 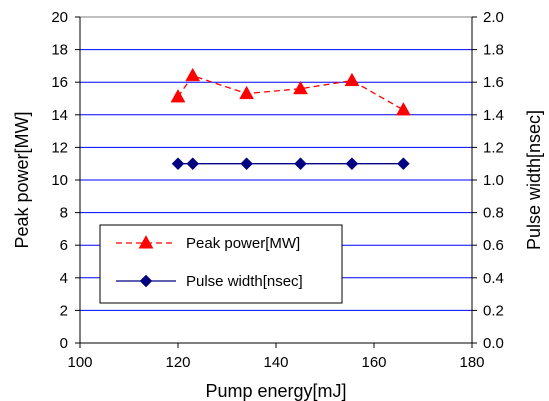 I want to click on y-left-tick-label: 2, so click(x=64, y=310).